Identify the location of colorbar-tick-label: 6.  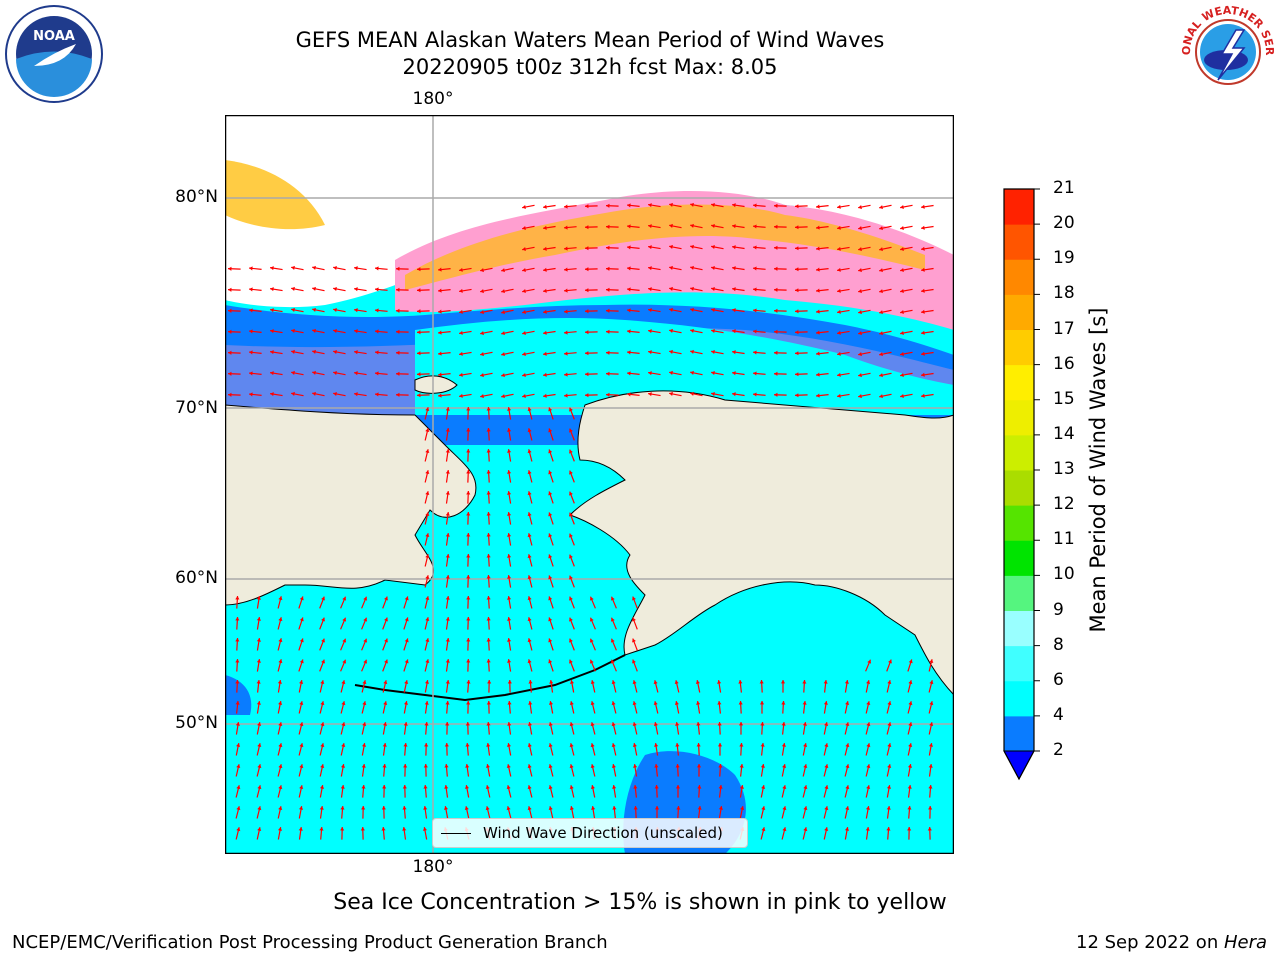
(1058, 679).